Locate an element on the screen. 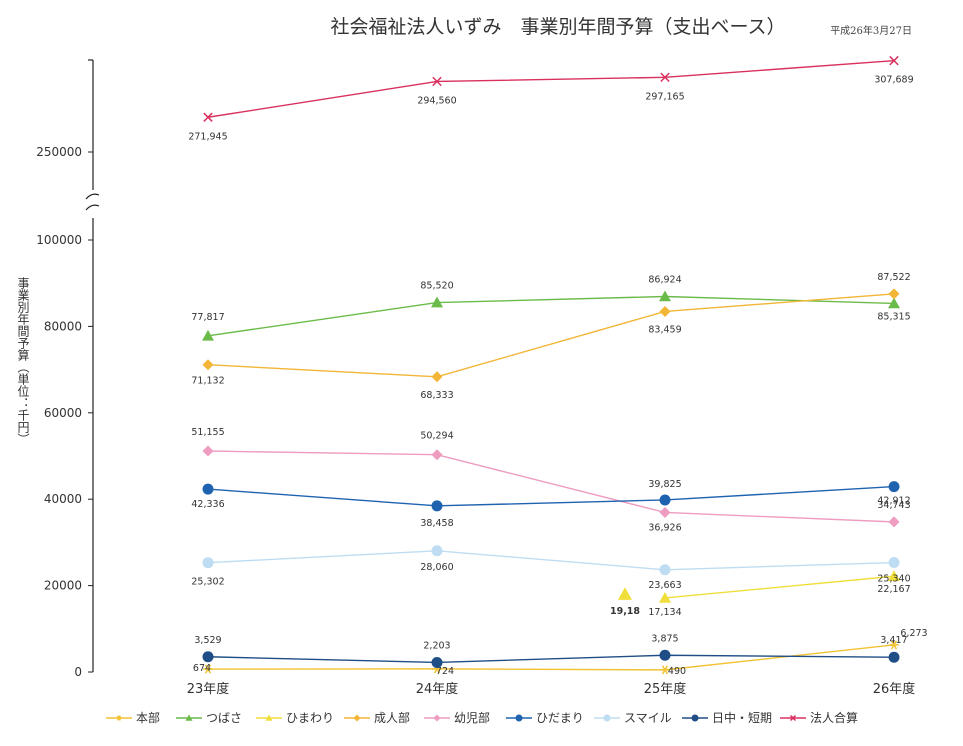 Image resolution: width=963 pixels, height=746 pixels. data-label: 2,203 is located at coordinates (436, 645).